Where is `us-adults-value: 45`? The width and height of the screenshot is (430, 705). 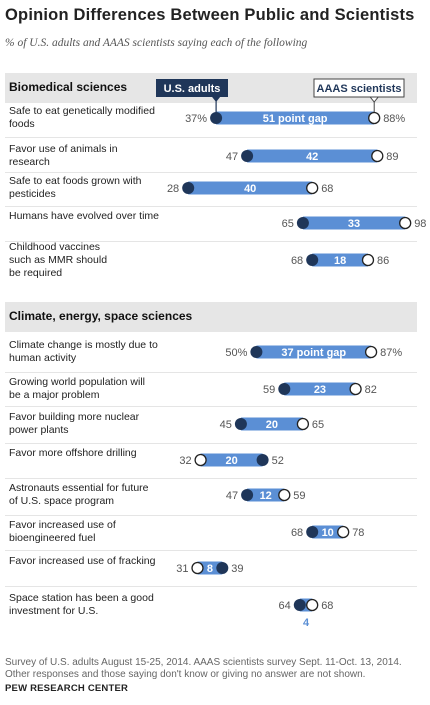
us-adults-value: 45 is located at coordinates (226, 425).